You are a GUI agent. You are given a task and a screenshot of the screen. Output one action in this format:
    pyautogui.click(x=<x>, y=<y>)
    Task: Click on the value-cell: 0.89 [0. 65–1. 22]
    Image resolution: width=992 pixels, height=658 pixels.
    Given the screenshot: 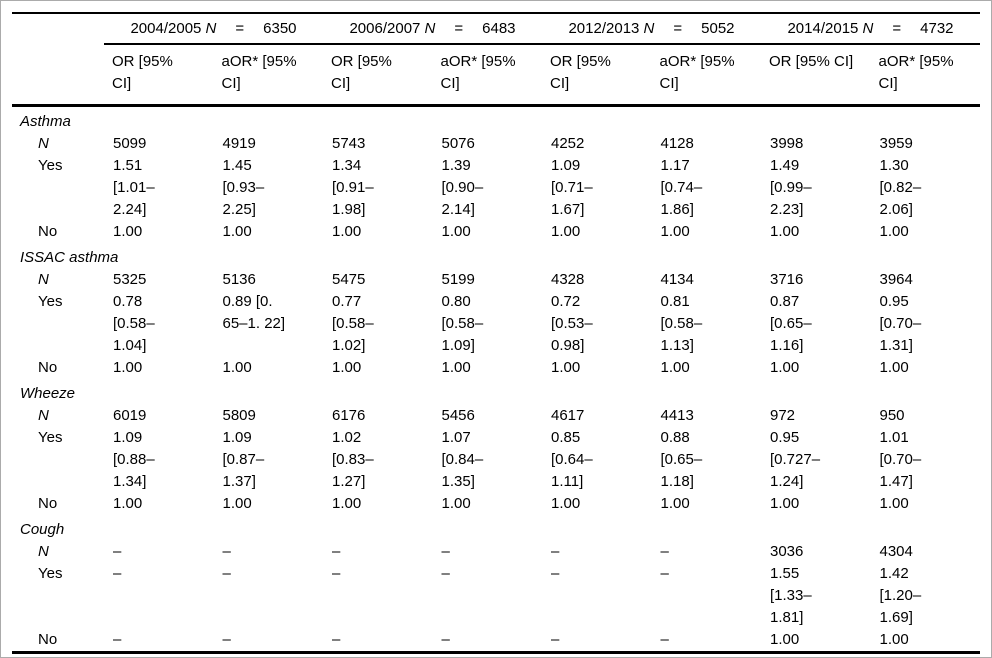 What is the action you would take?
    pyautogui.click(x=254, y=312)
    